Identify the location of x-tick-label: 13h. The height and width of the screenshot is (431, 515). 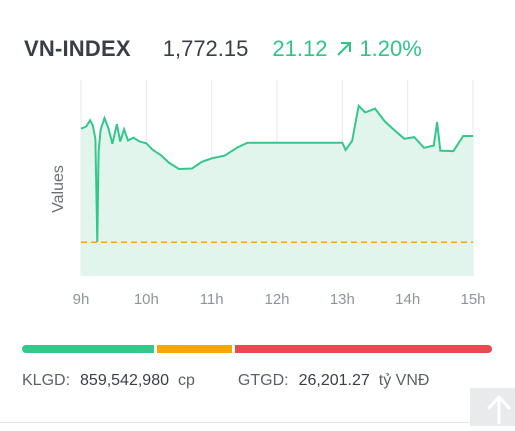
(342, 299).